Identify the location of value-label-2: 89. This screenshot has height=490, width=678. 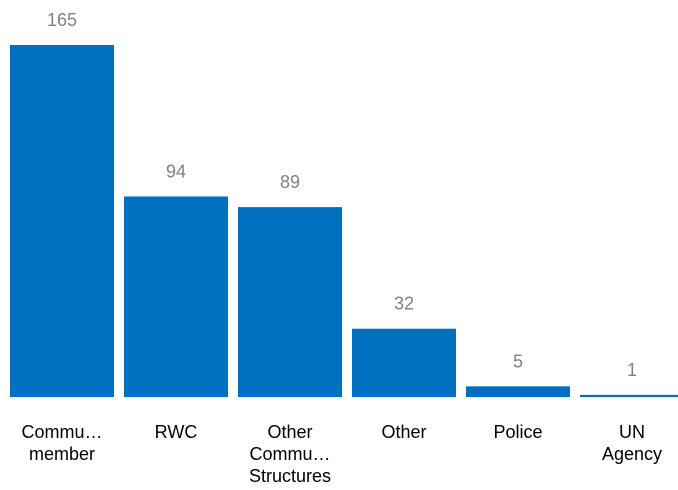
(290, 182).